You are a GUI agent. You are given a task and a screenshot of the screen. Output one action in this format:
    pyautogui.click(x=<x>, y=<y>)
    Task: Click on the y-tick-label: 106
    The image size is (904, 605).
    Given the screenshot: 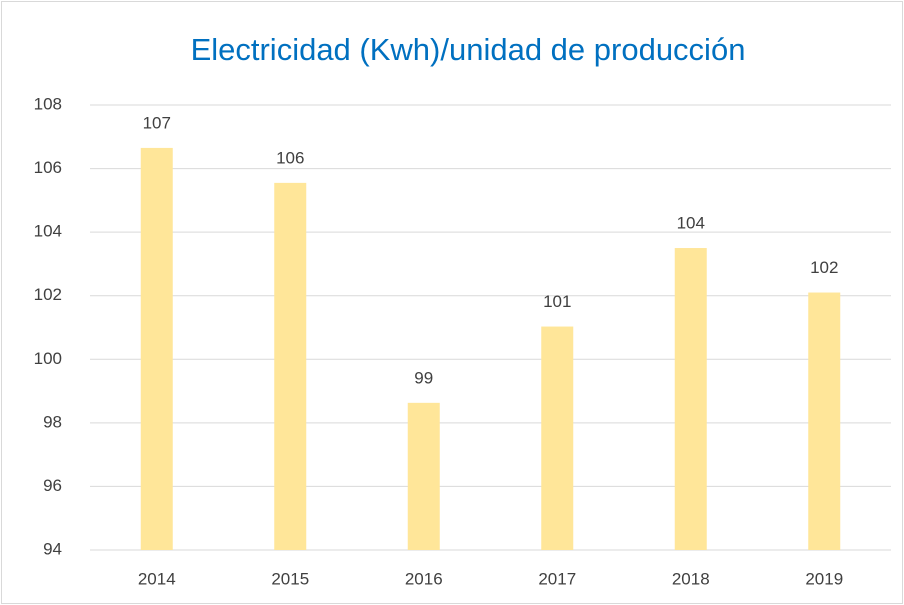 What is the action you would take?
    pyautogui.click(x=48, y=167)
    